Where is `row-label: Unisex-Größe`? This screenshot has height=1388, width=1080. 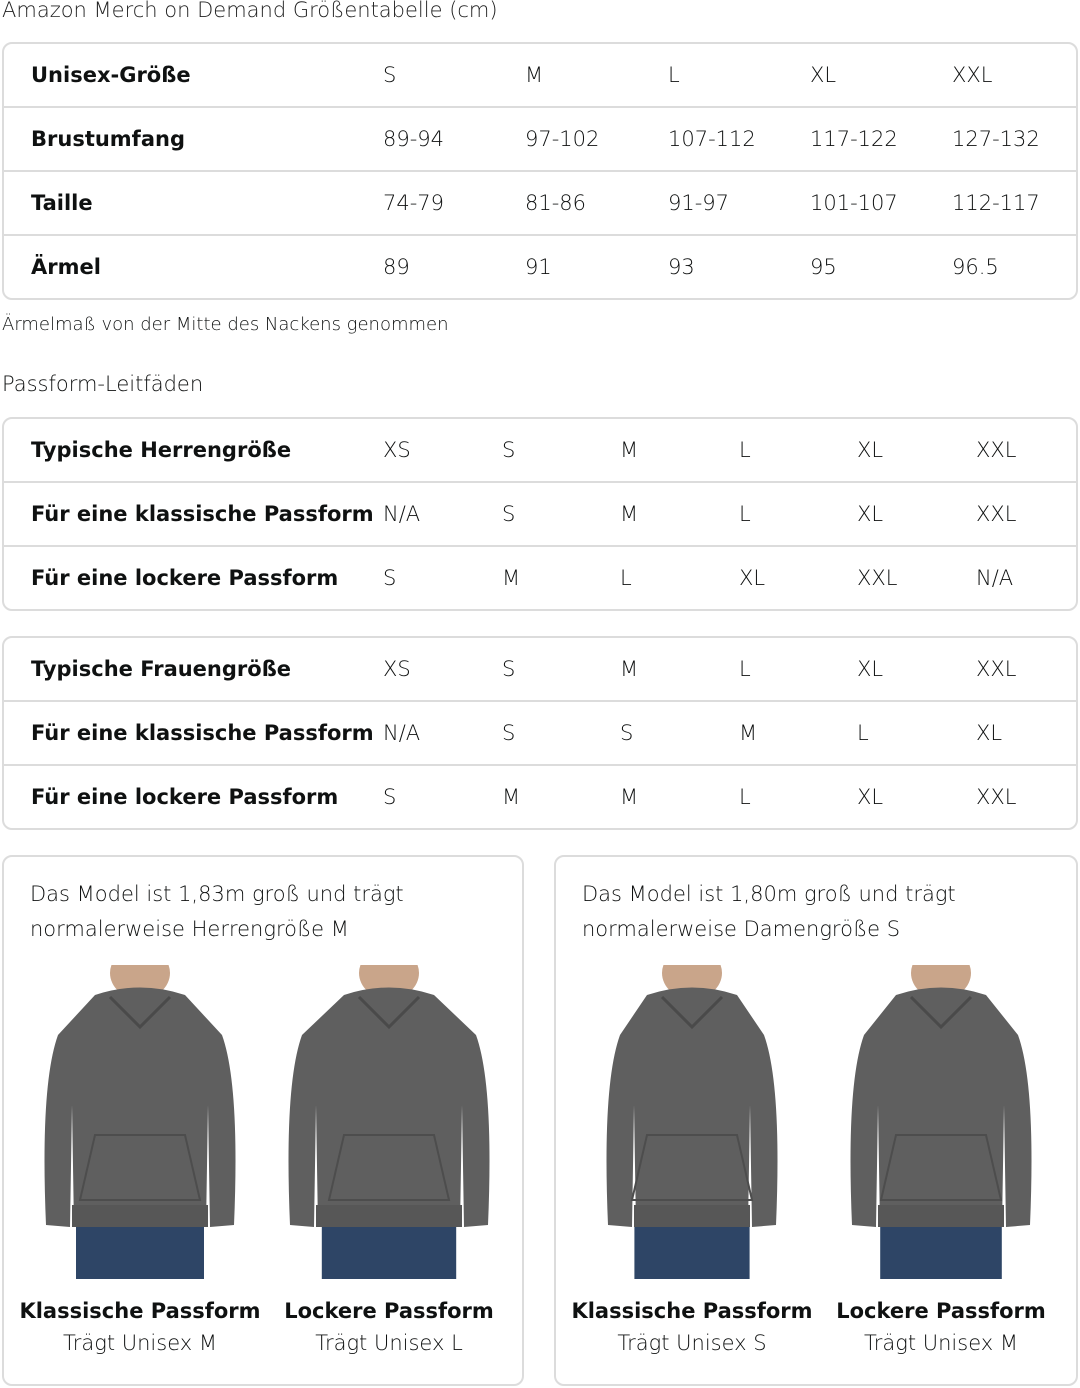 row-label: Unisex-Größe is located at coordinates (111, 75).